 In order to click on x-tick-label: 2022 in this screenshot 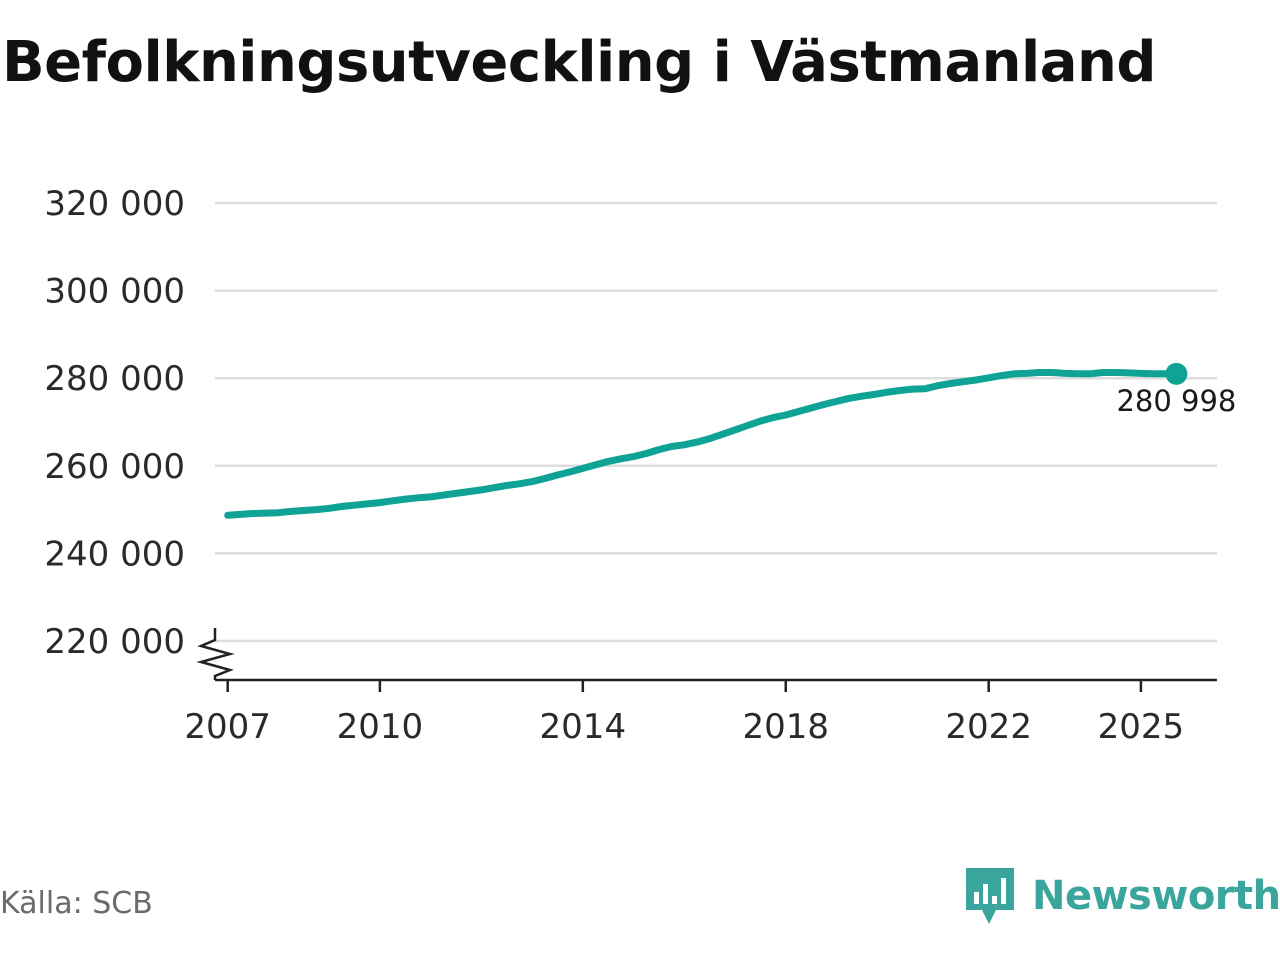, I will do `click(988, 727)`.